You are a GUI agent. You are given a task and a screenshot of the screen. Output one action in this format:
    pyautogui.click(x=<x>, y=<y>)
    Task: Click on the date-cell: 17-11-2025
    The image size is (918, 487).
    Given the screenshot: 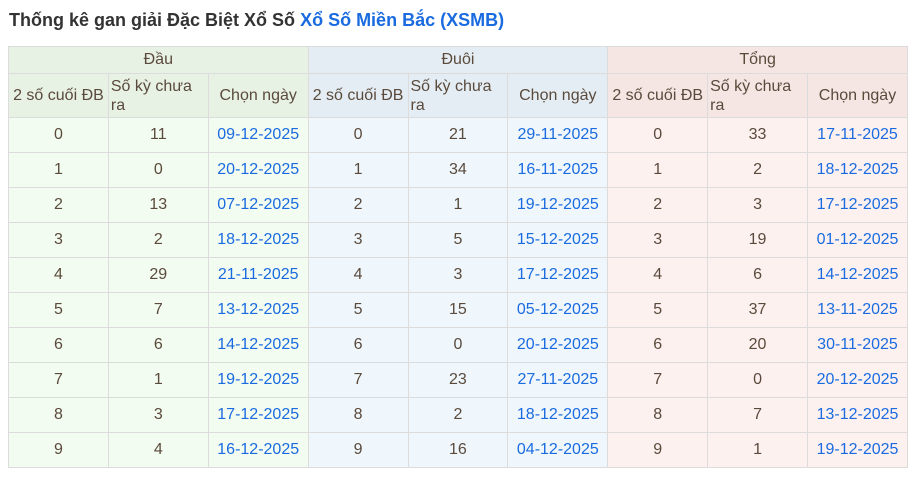 What is the action you would take?
    pyautogui.click(x=857, y=135)
    